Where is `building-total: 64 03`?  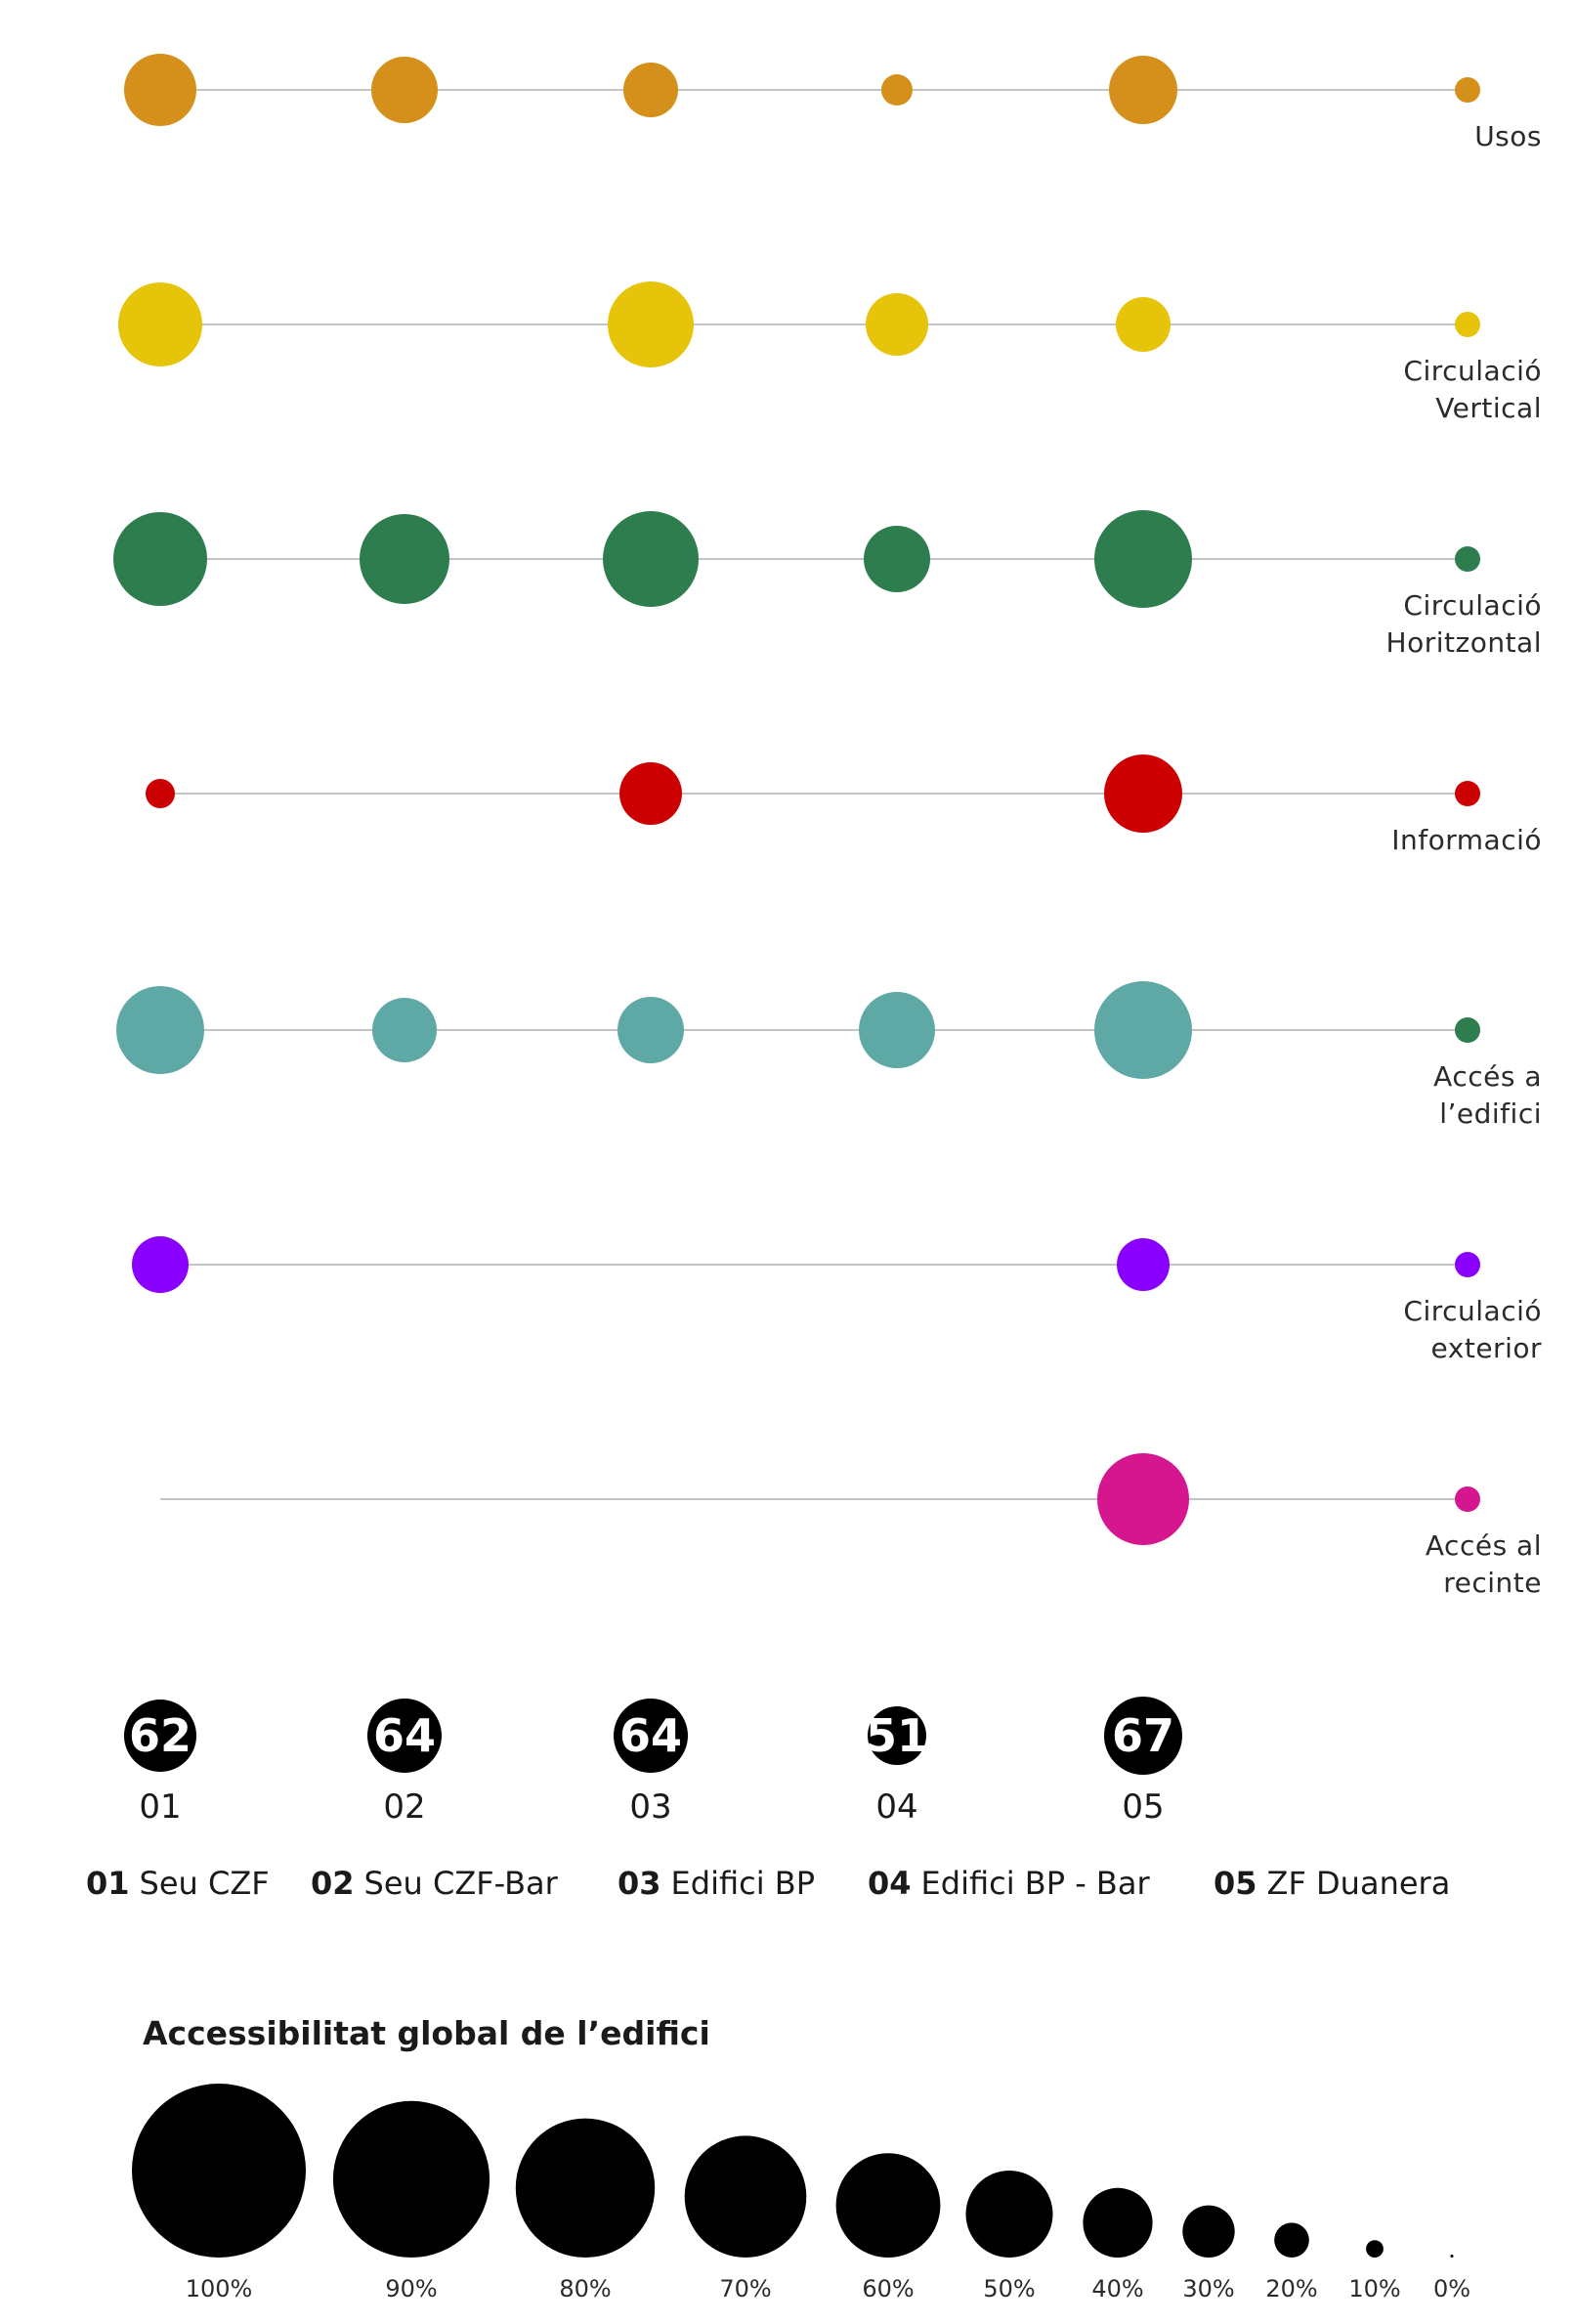 building-total: 64 03 is located at coordinates (651, 1763).